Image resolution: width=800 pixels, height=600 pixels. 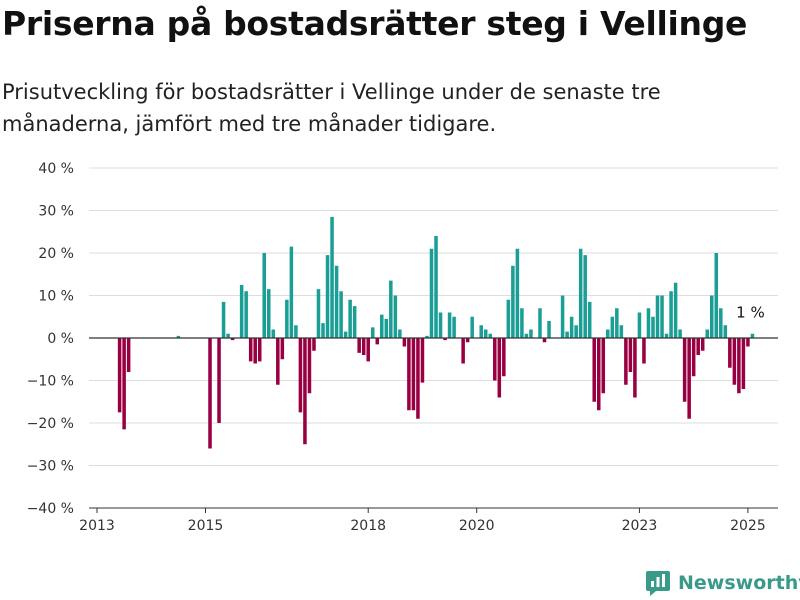 What do you see at coordinates (56, 169) in the screenshot?
I see `y-tick-label: 40 %` at bounding box center [56, 169].